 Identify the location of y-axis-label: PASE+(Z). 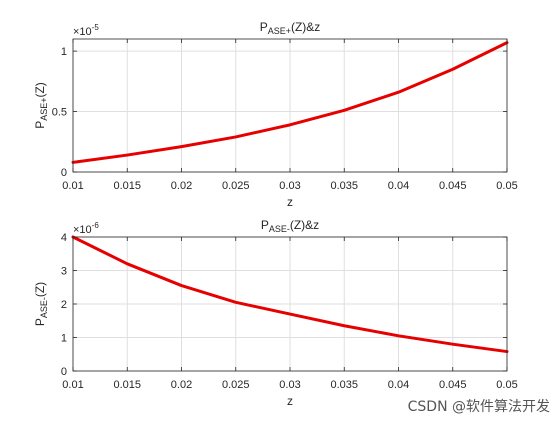
(41, 105).